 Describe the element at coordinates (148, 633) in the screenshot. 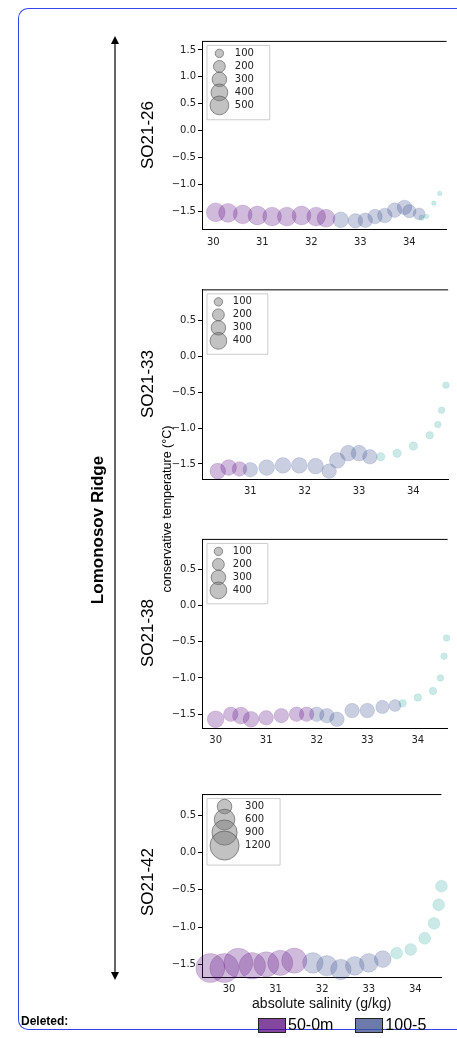

I see `text: SO21-38` at that location.